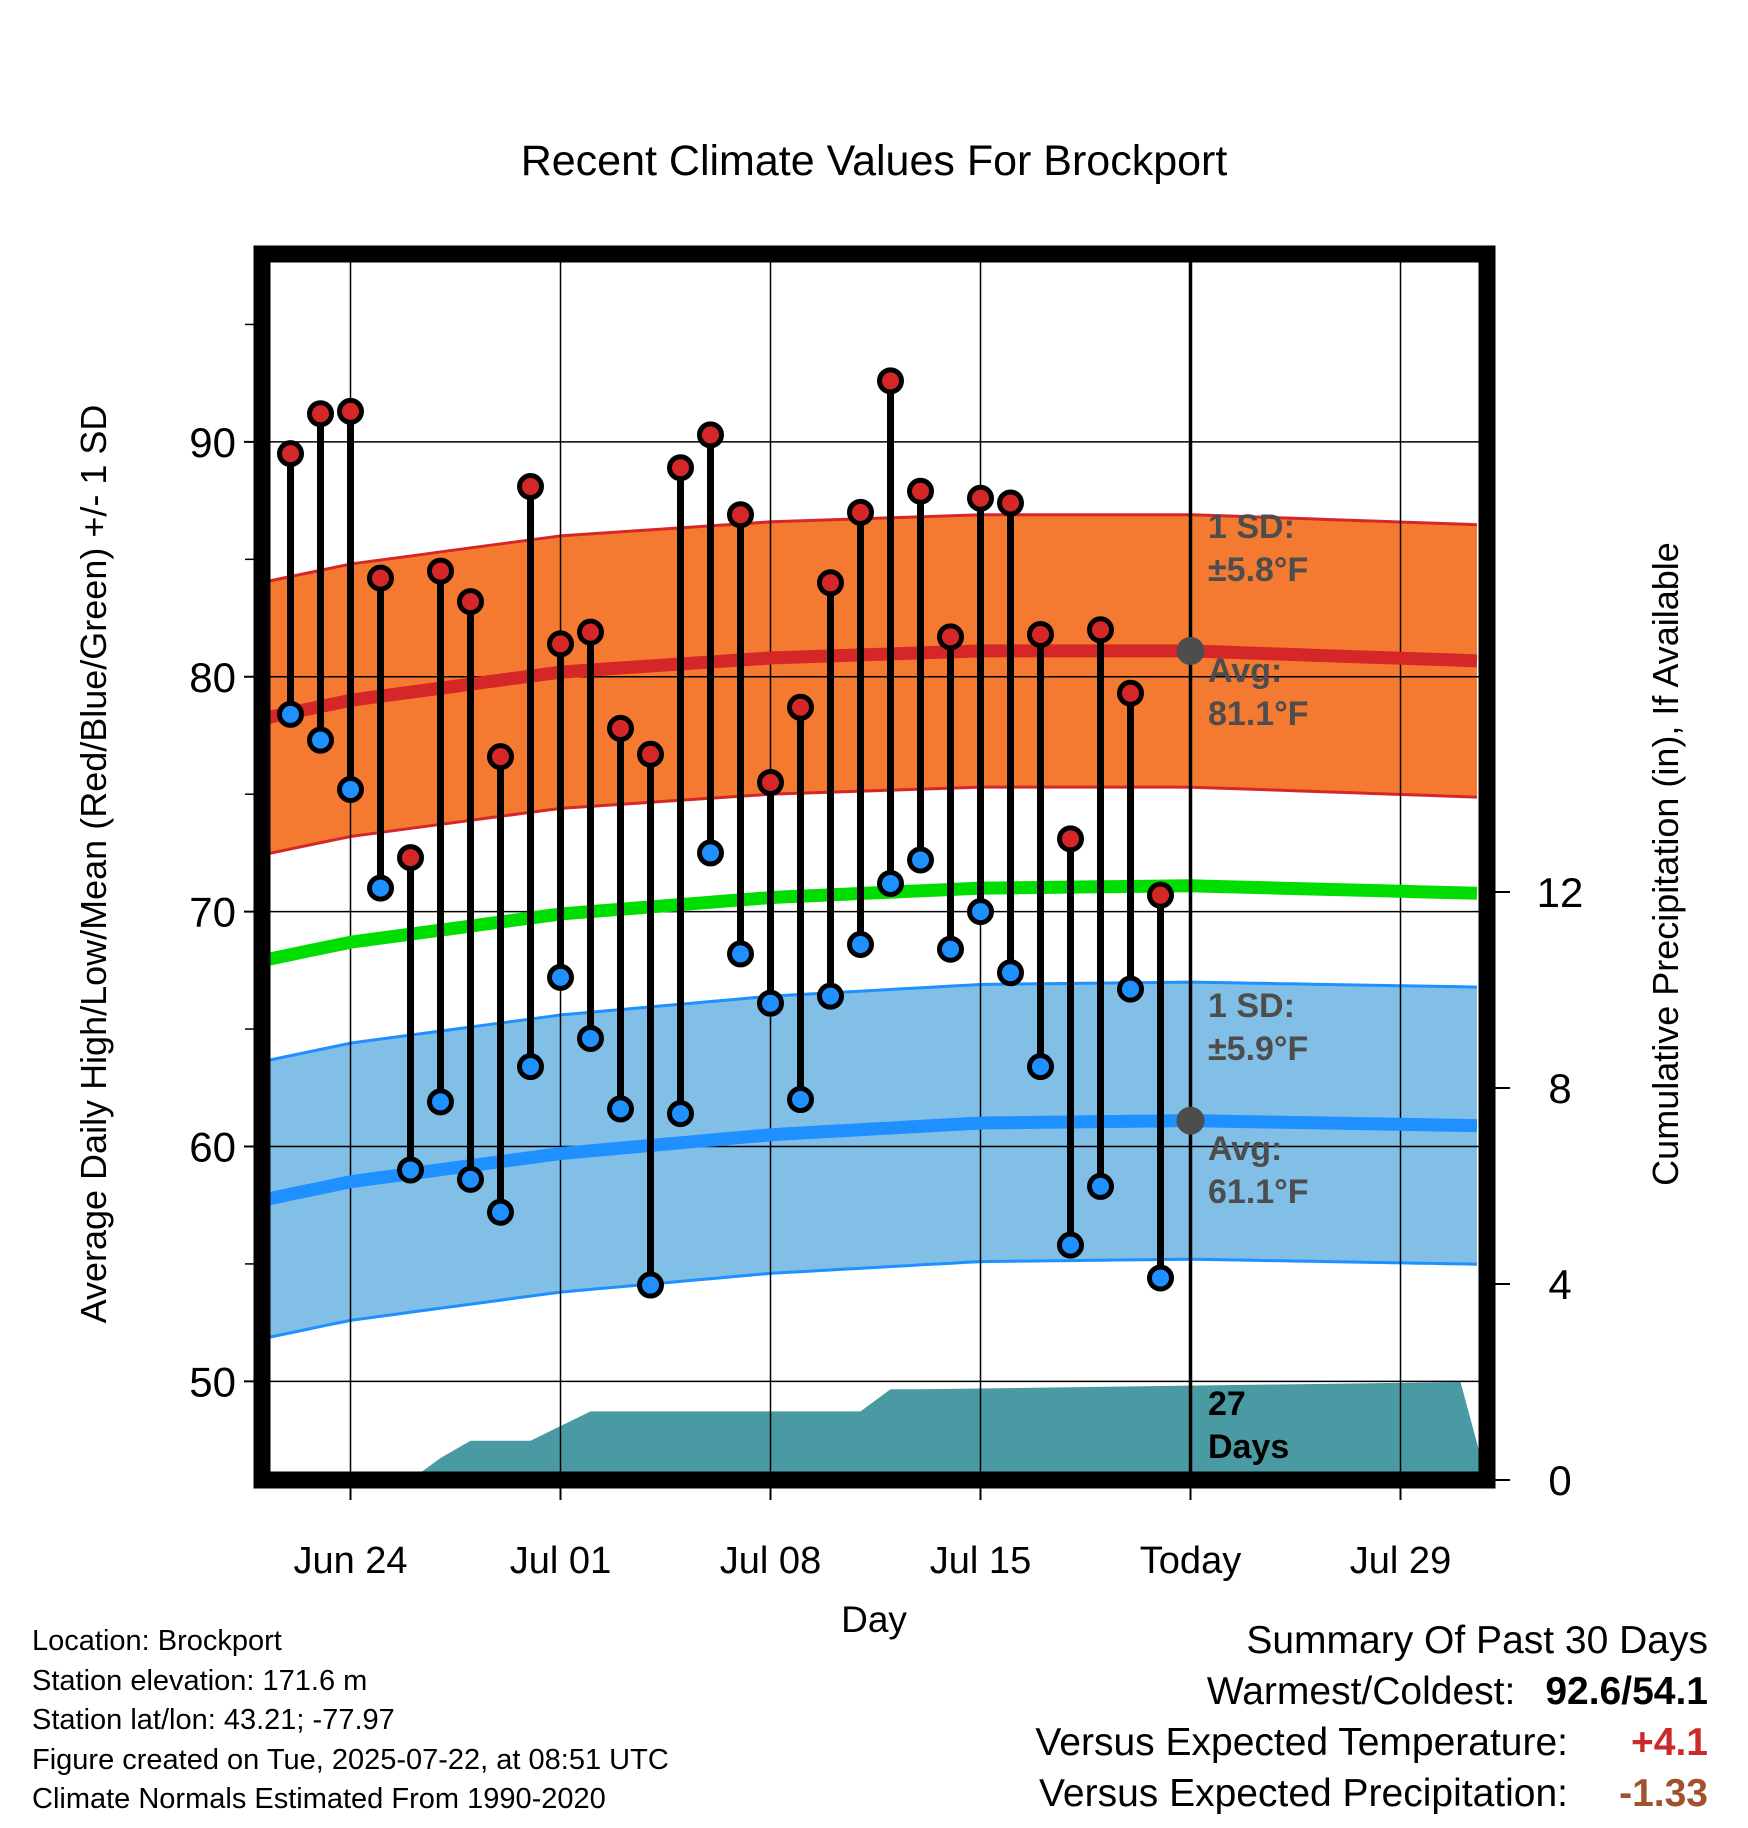  Describe the element at coordinates (1190, 650) in the screenshot. I see `today-avg-high-marker` at that location.